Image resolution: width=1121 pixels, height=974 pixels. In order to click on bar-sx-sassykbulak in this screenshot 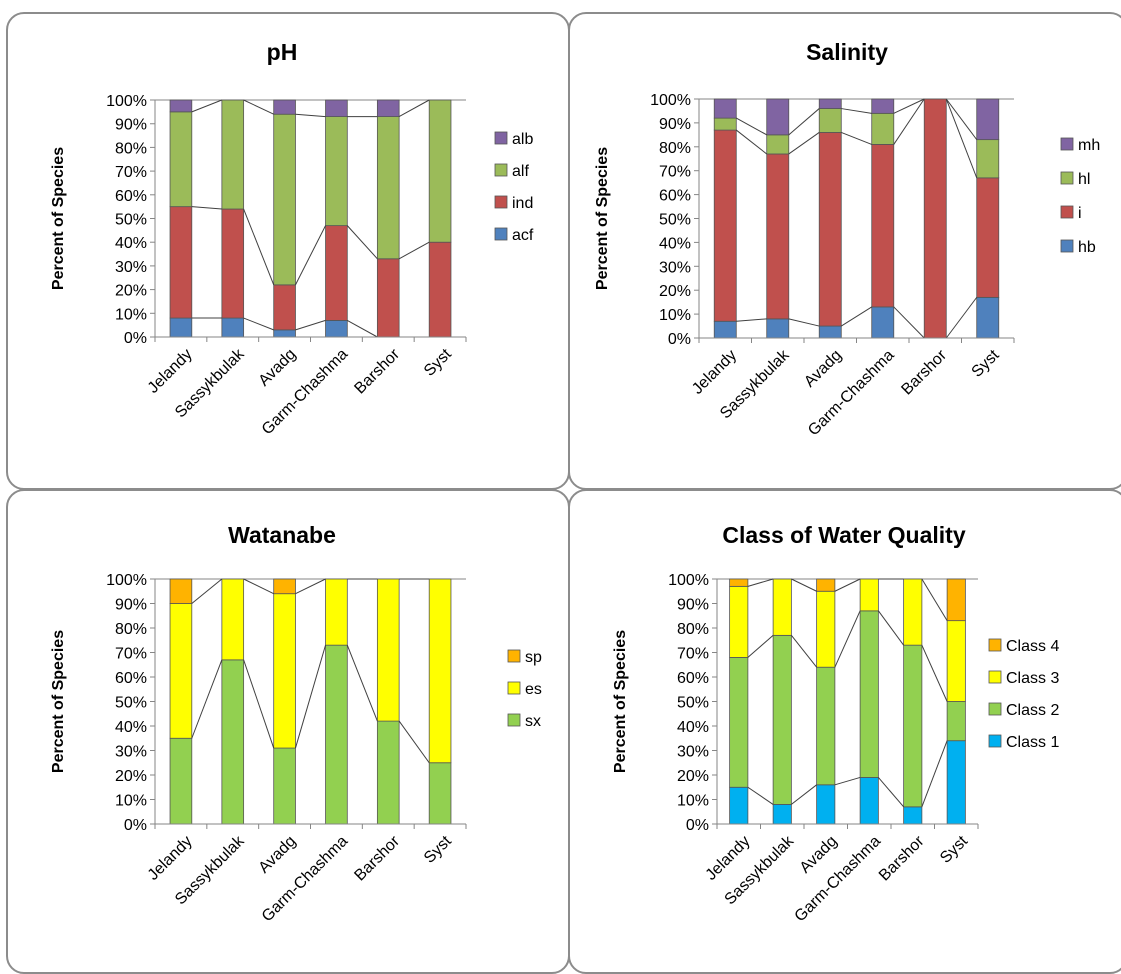, I will do `click(233, 742)`.